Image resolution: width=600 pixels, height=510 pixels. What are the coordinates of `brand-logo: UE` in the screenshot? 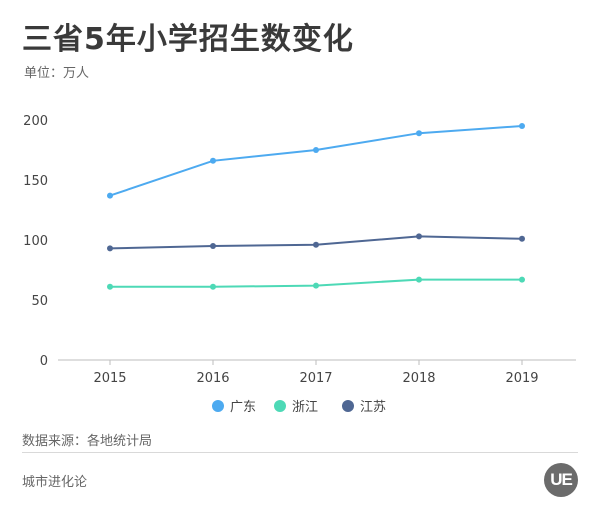 It's located at (561, 480).